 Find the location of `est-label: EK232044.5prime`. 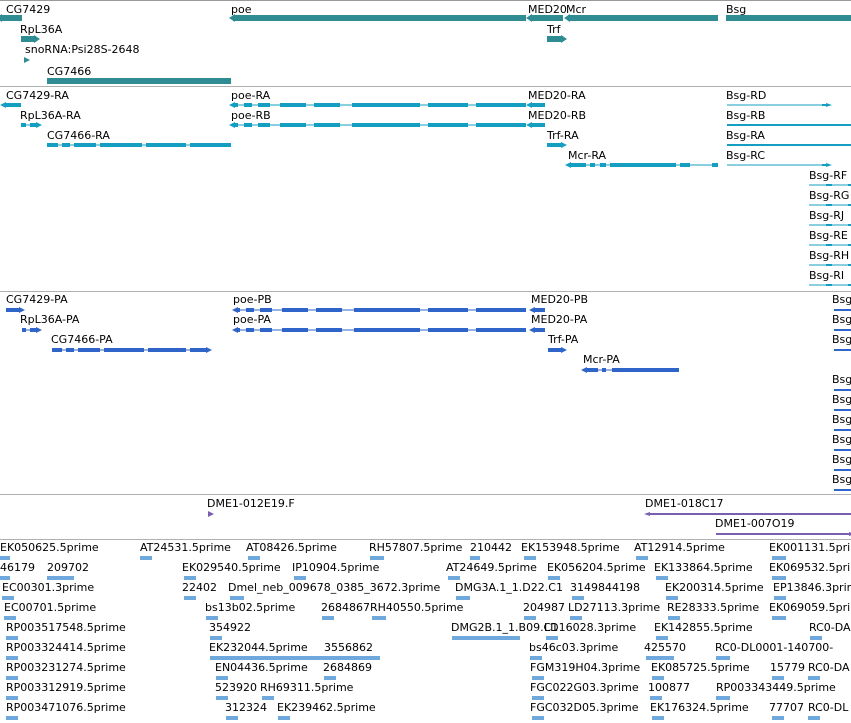

est-label: EK232044.5prime is located at coordinates (258, 647).